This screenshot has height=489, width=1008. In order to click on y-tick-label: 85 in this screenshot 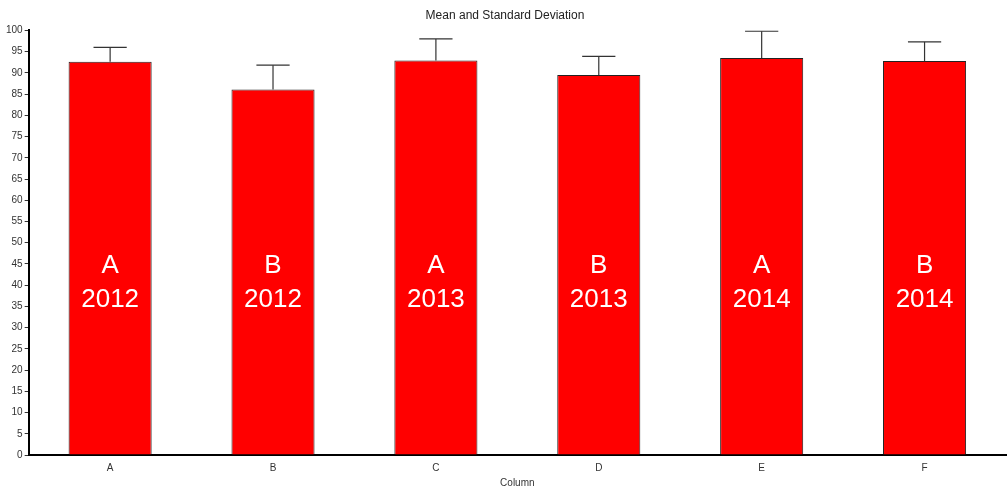, I will do `click(17, 93)`.